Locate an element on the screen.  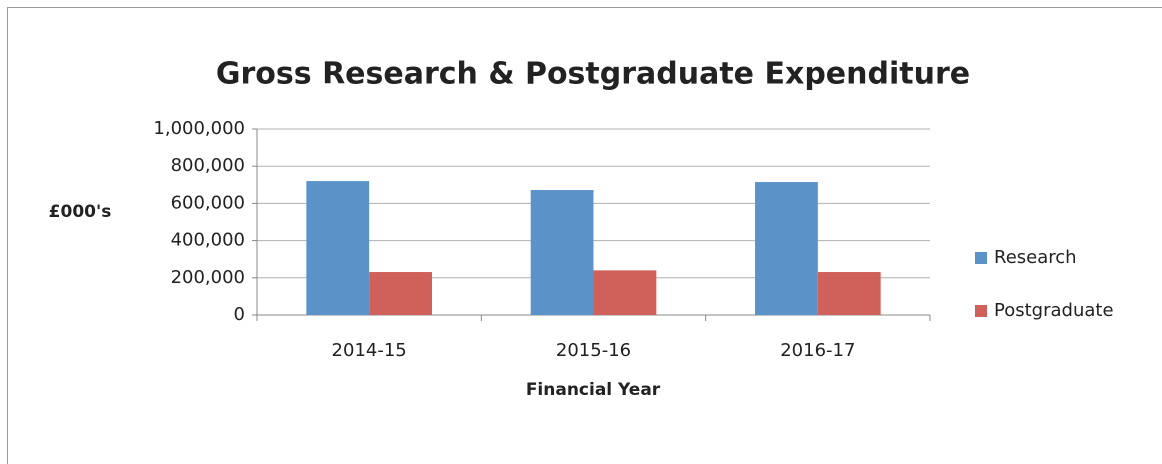
y-tick-label: 200,000 is located at coordinates (208, 277).